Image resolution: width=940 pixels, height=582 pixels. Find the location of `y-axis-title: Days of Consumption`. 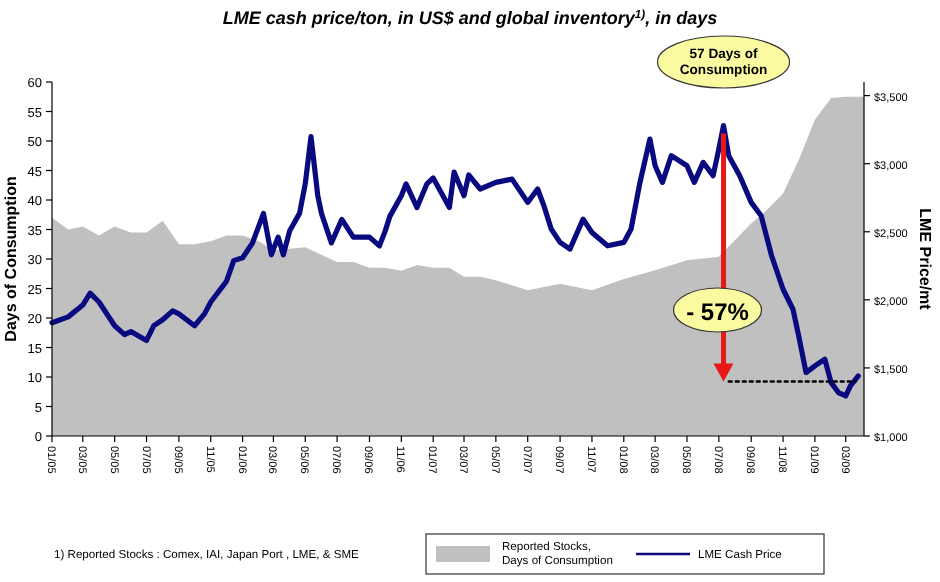

y-axis-title: Days of Consumption is located at coordinates (11, 259).